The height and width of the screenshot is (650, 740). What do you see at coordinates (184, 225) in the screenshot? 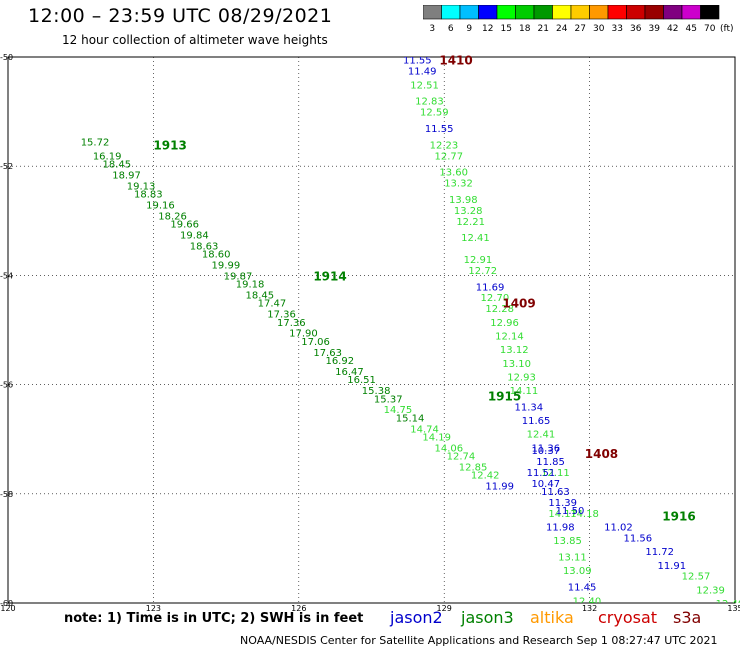
I see `wave-height-label: 19.66` at bounding box center [184, 225].